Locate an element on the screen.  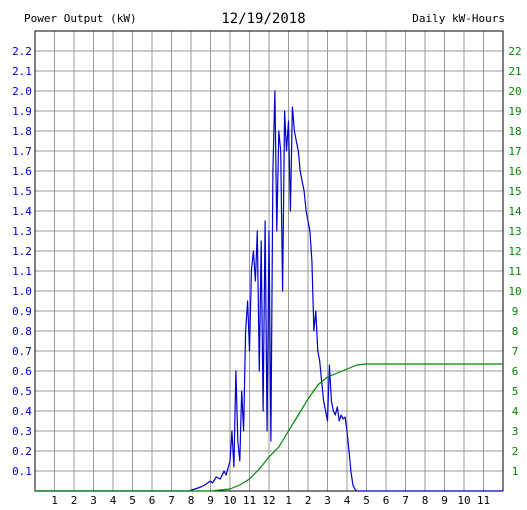
y-tick-label: 1.4 is located at coordinates (22, 211).